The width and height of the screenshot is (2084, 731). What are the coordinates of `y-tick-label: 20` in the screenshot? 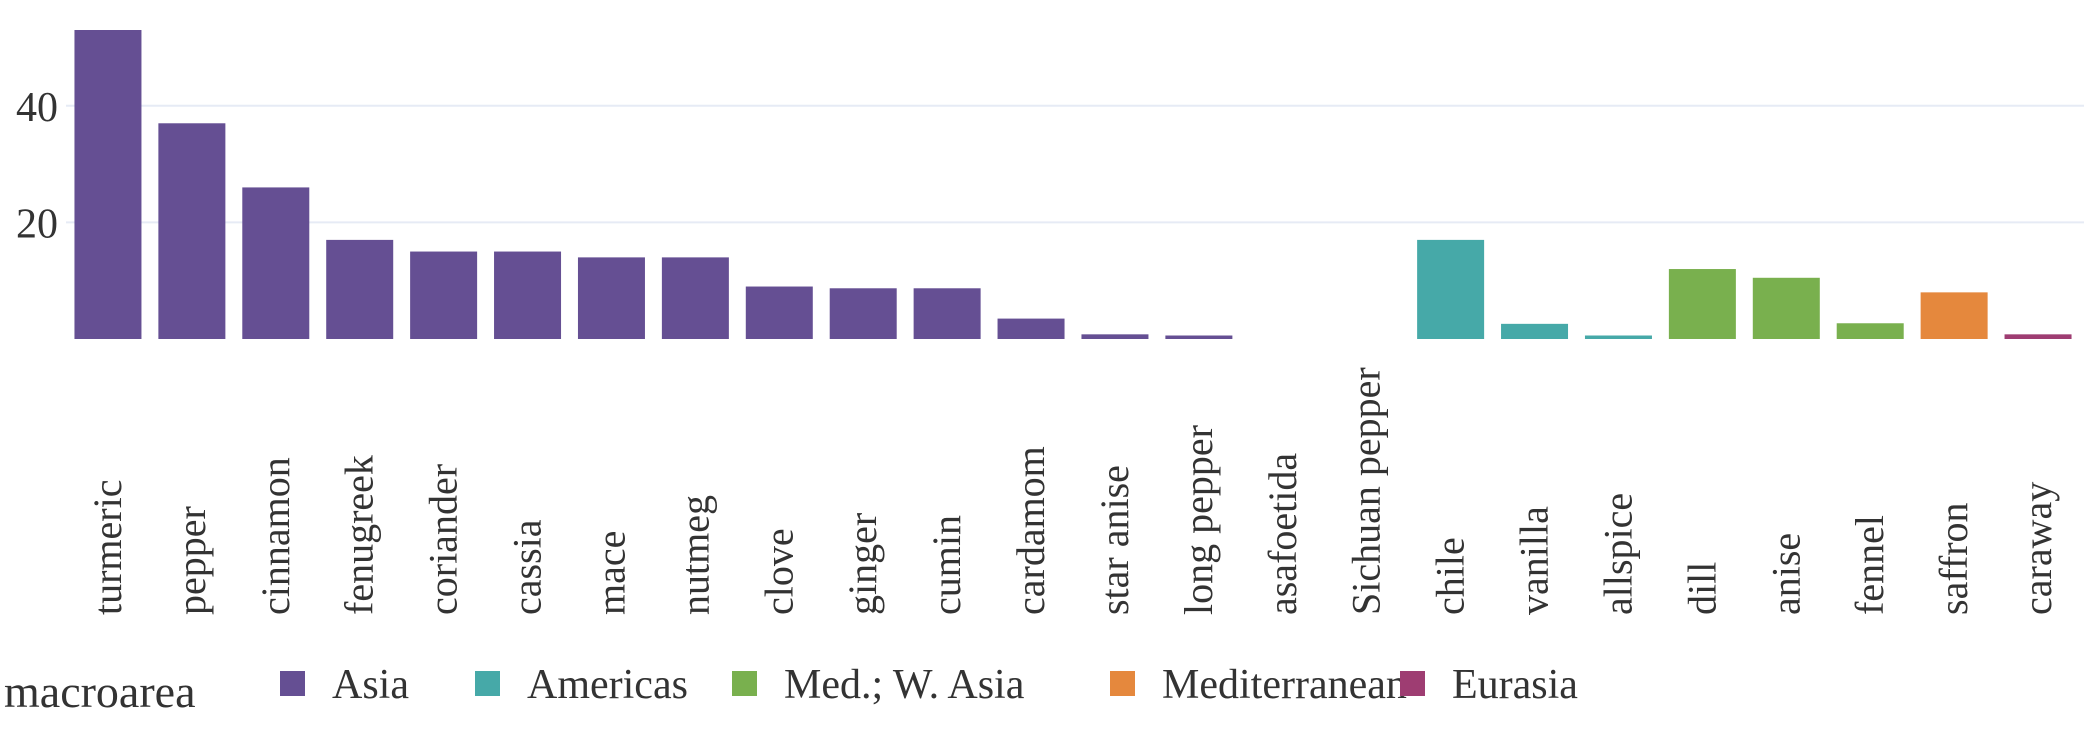 It's located at (37, 224).